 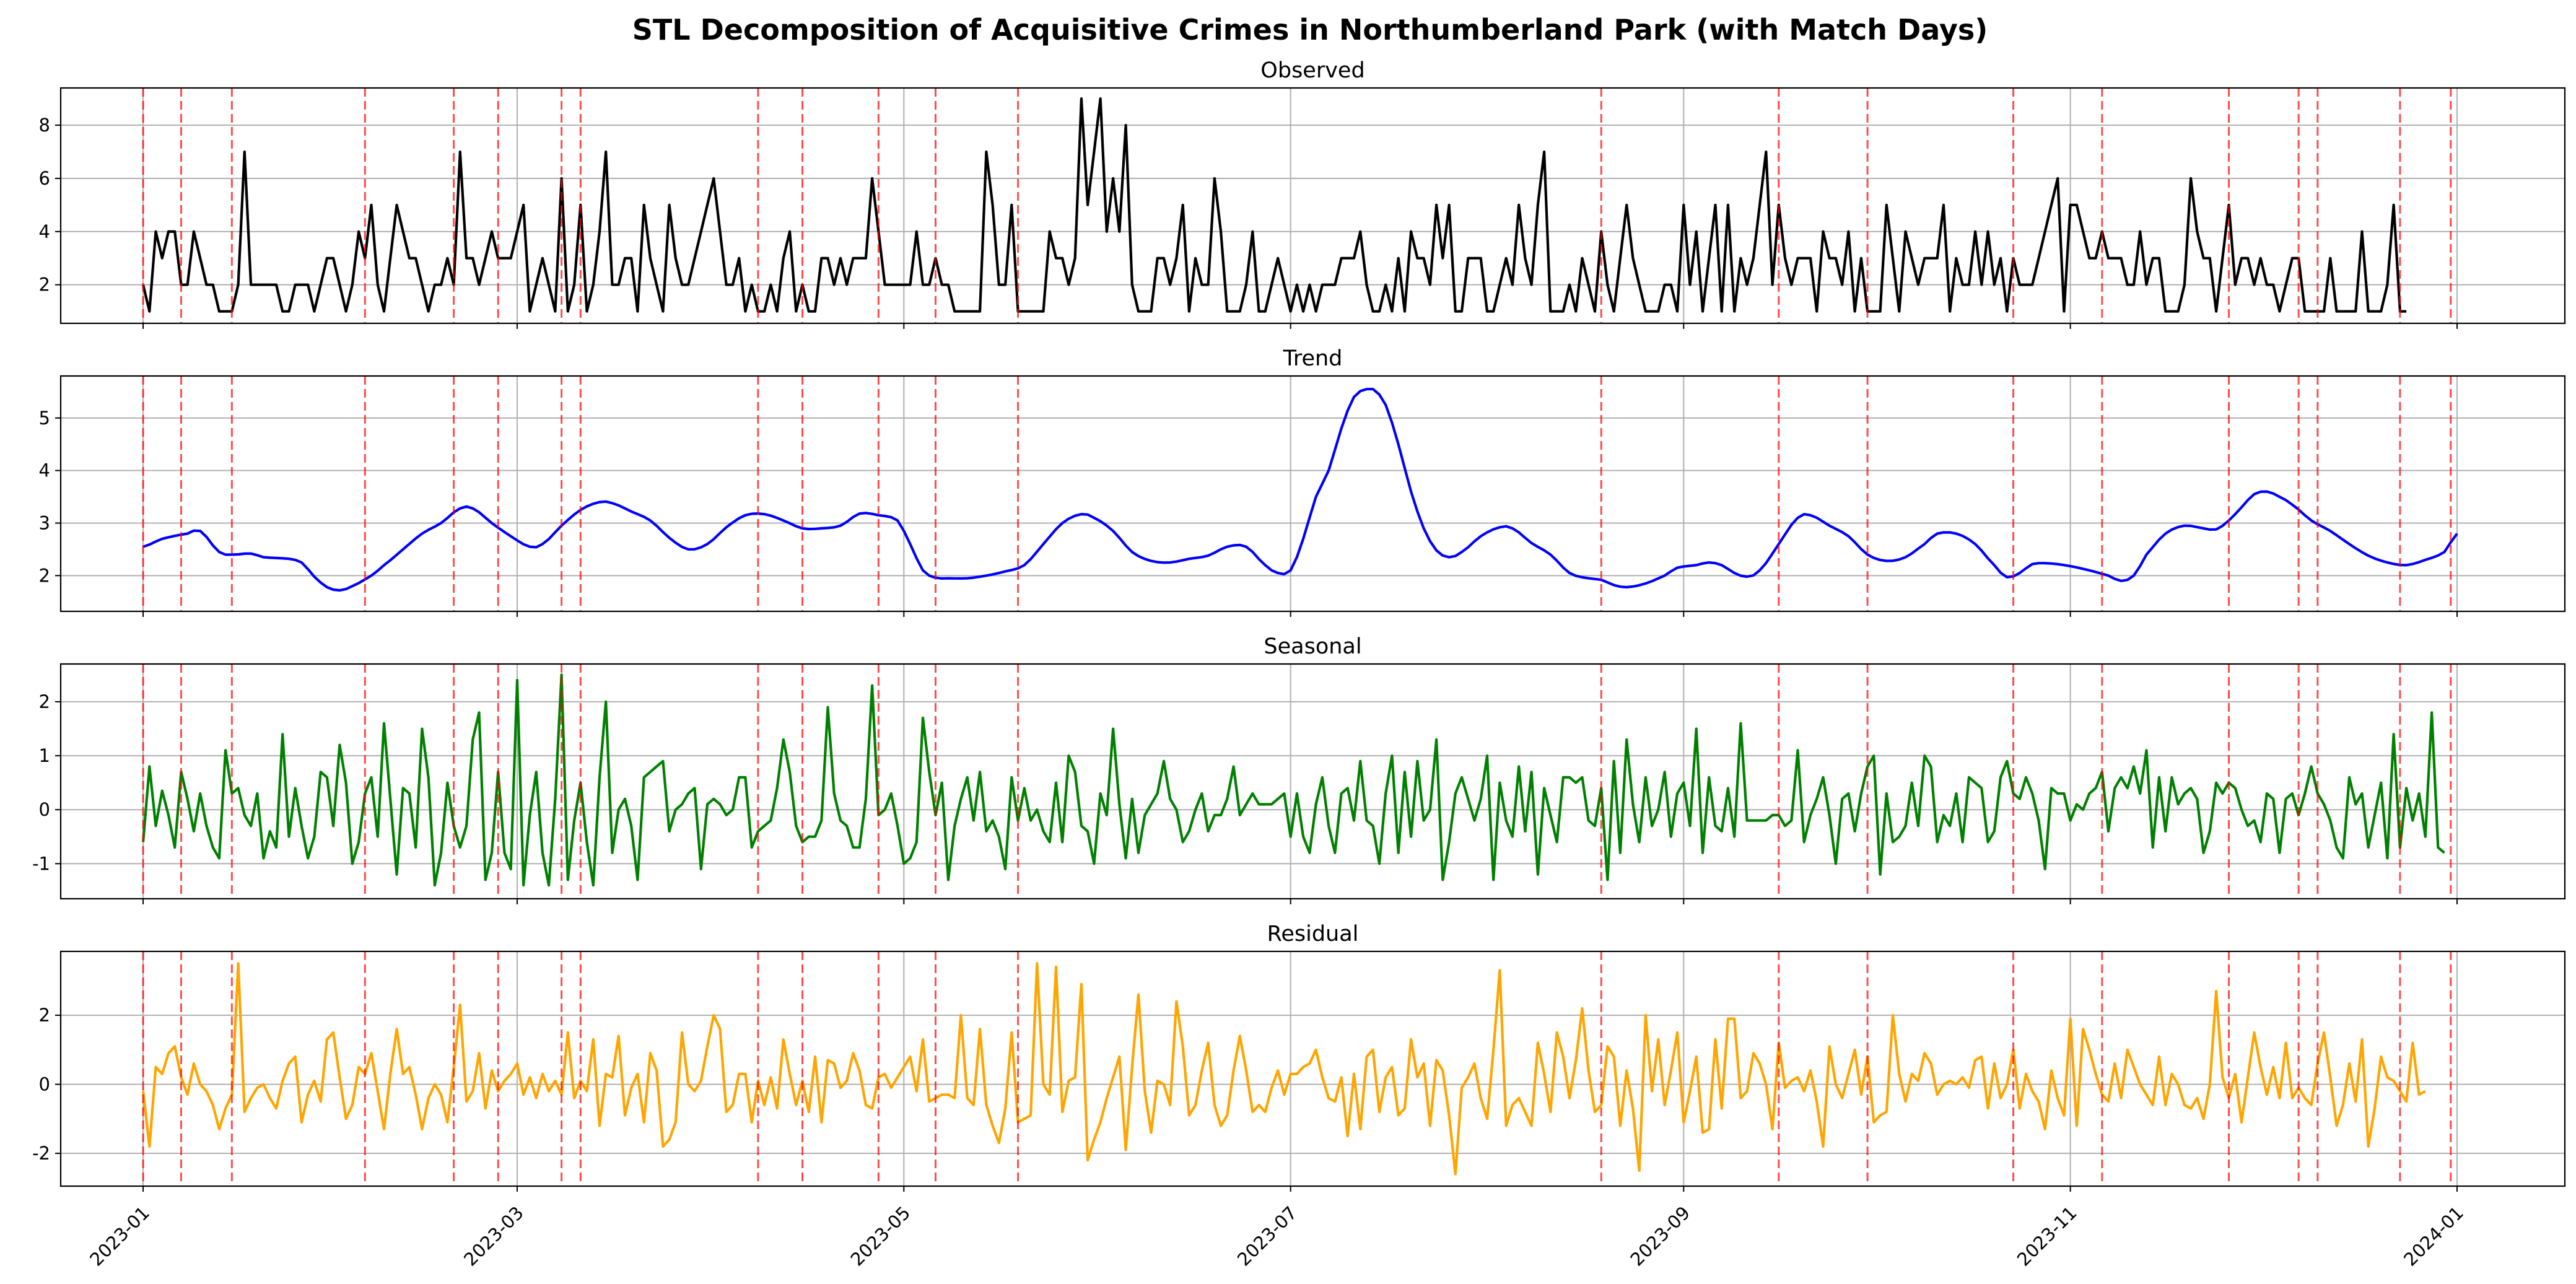 I want to click on panel-title: Trend, so click(x=1313, y=358).